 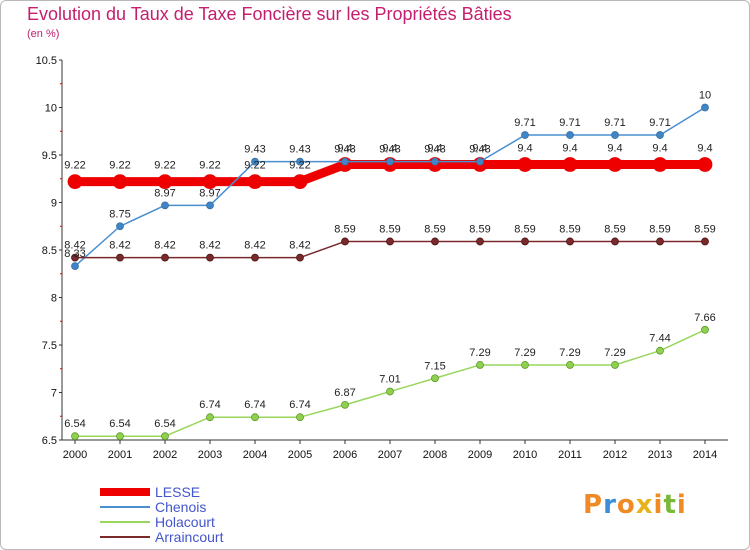 What do you see at coordinates (480, 455) in the screenshot?
I see `x-tick-label: 2009` at bounding box center [480, 455].